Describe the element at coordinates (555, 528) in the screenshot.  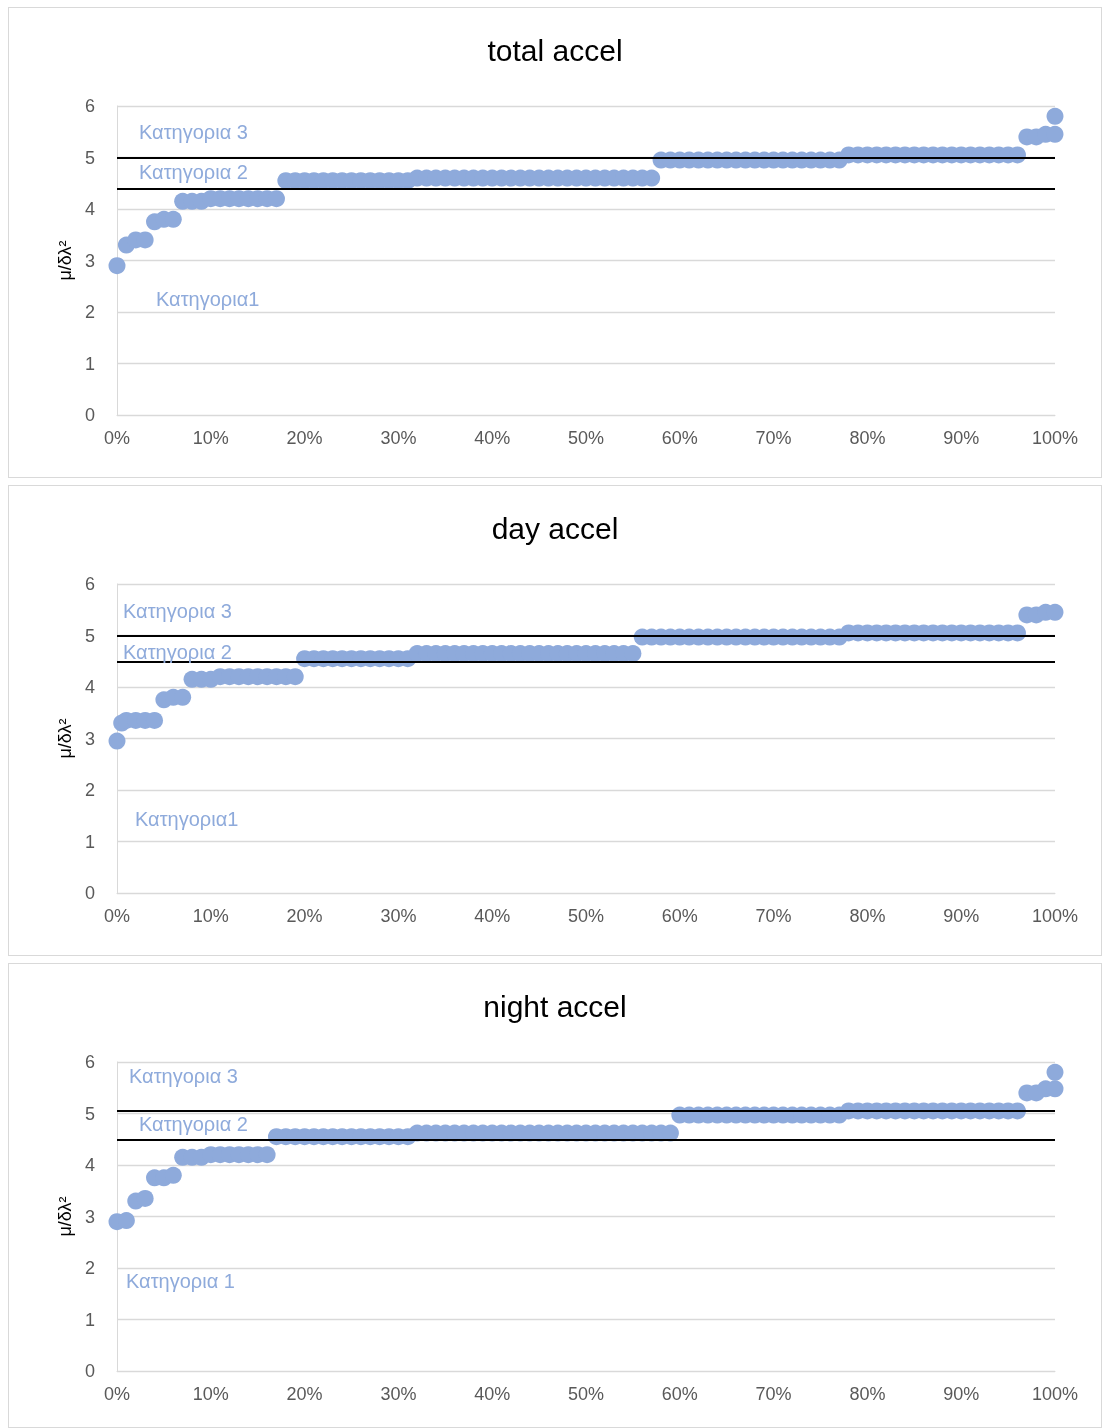
I see `chart-title: day accel` at that location.